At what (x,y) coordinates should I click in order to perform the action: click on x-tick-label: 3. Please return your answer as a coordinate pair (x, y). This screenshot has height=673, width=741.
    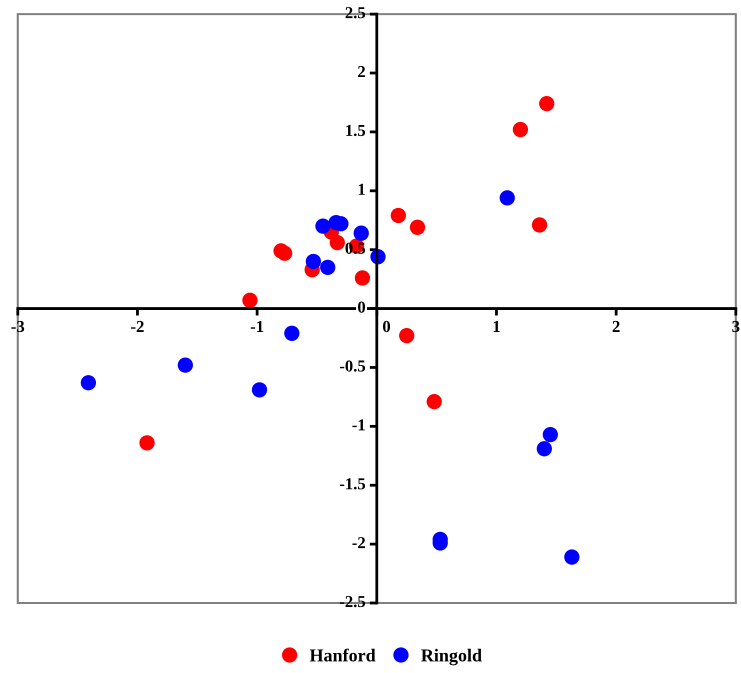
    Looking at the image, I should click on (736, 326).